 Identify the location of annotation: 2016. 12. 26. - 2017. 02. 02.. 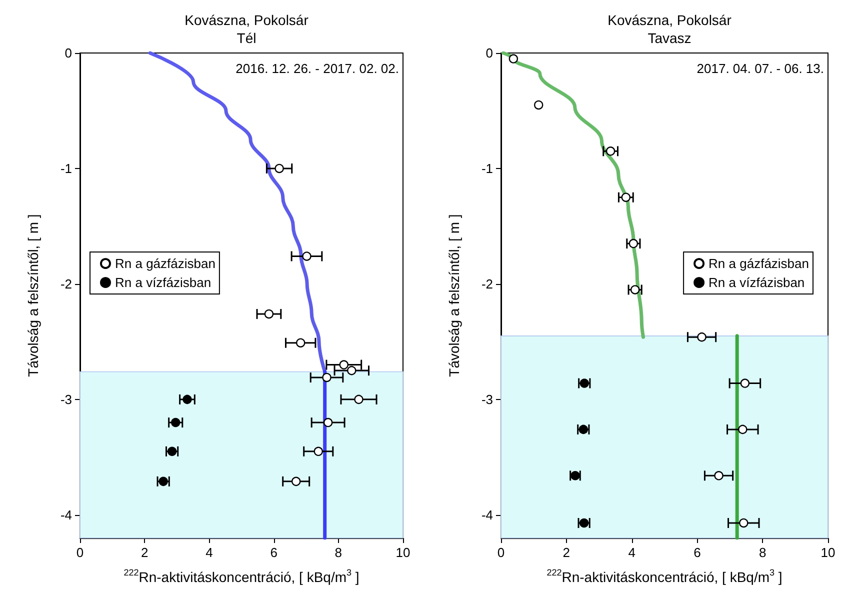
(318, 68).